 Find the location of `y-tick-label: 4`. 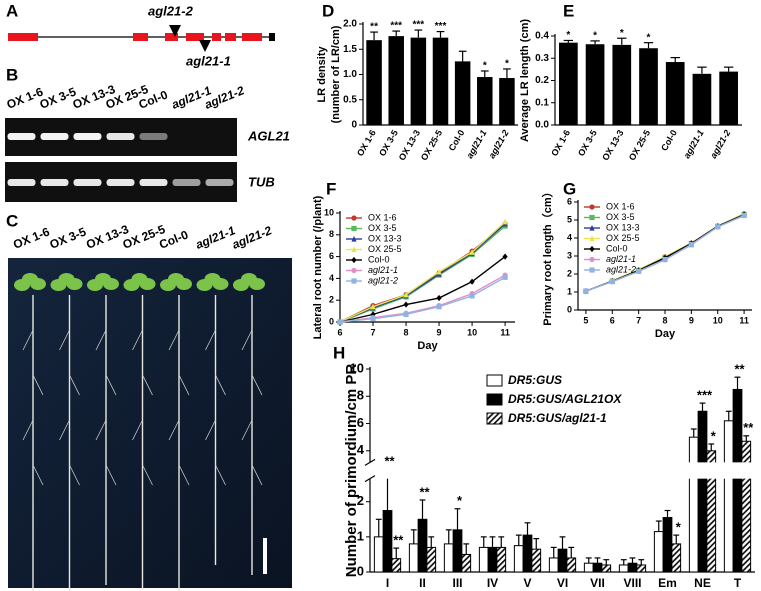

y-tick-label: 4 is located at coordinates (361, 449).